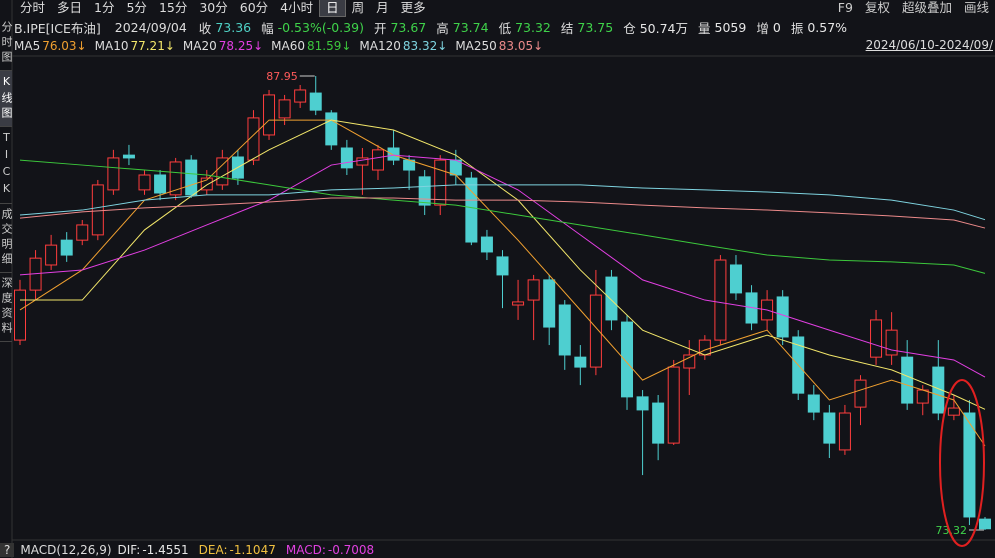  Describe the element at coordinates (962, 463) in the screenshot. I see `highlight-circle` at that location.